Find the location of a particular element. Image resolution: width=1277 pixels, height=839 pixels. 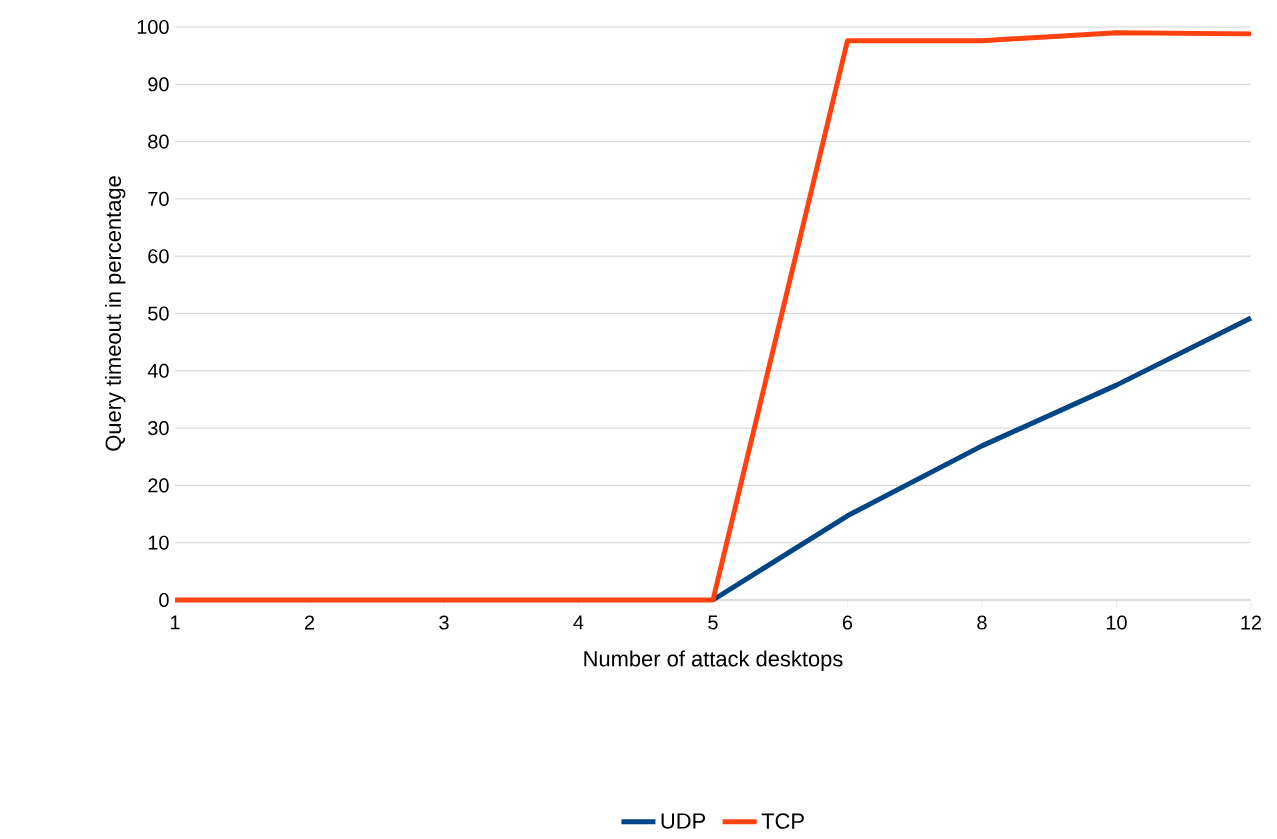

y-tick-label: 20 is located at coordinates (158, 485).